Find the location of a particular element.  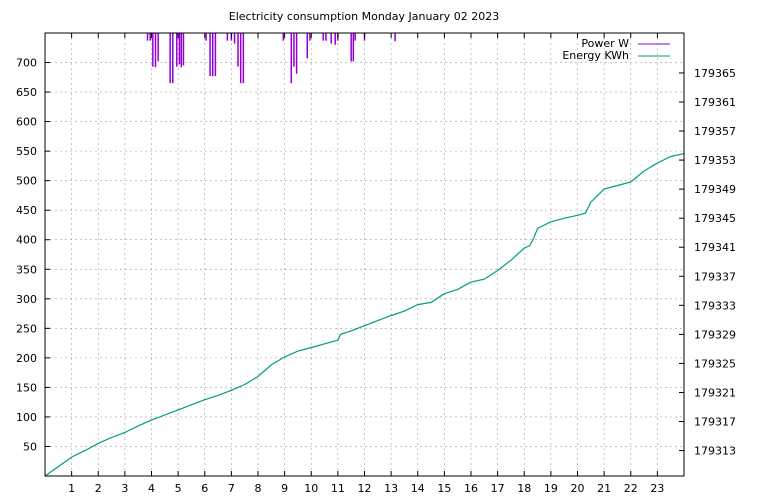

x-tick-label: 12 is located at coordinates (365, 488).